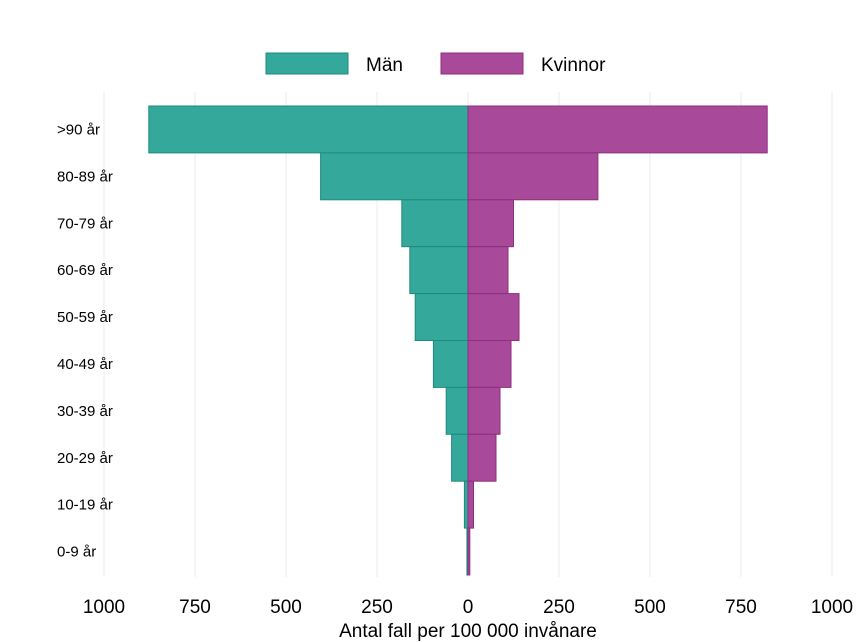  What do you see at coordinates (76, 552) in the screenshot?
I see `category-label-9: 0-9 år` at bounding box center [76, 552].